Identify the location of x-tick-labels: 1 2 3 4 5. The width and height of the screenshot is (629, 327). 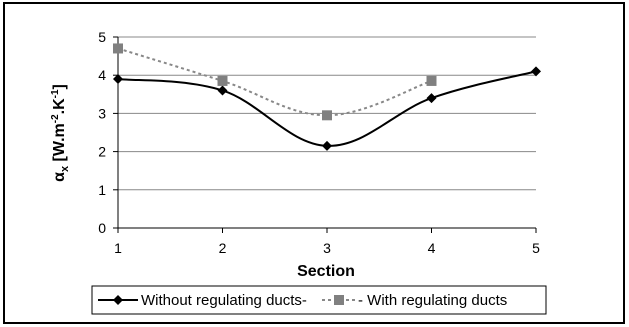
(327, 248).